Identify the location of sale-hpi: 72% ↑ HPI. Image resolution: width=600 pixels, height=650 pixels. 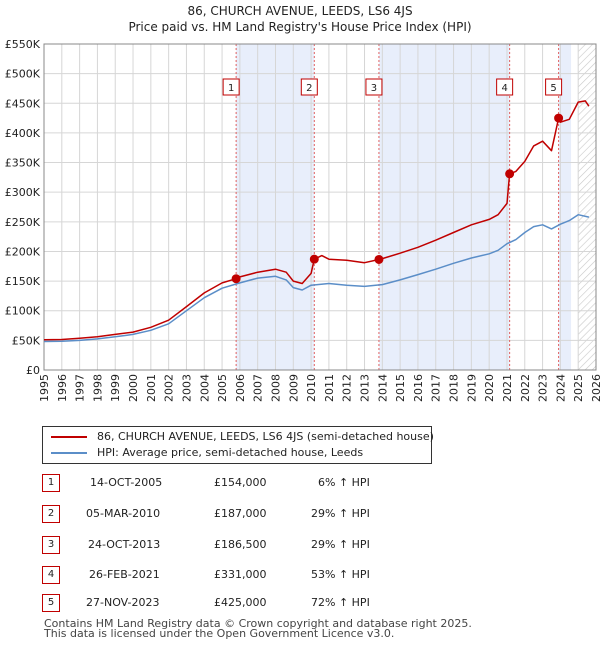
(340, 602).